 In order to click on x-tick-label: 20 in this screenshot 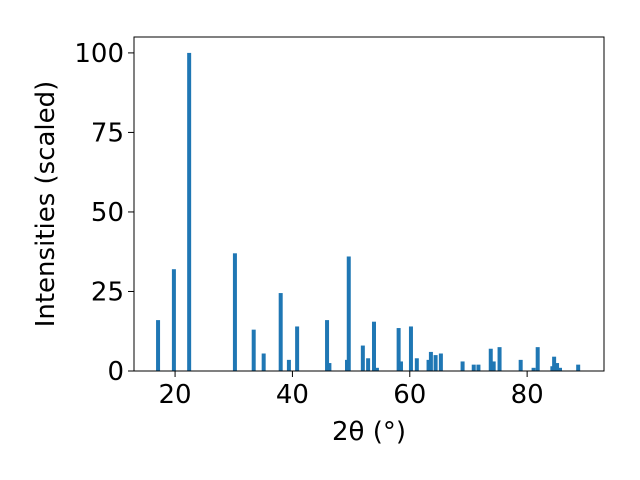, I will do `click(175, 395)`.